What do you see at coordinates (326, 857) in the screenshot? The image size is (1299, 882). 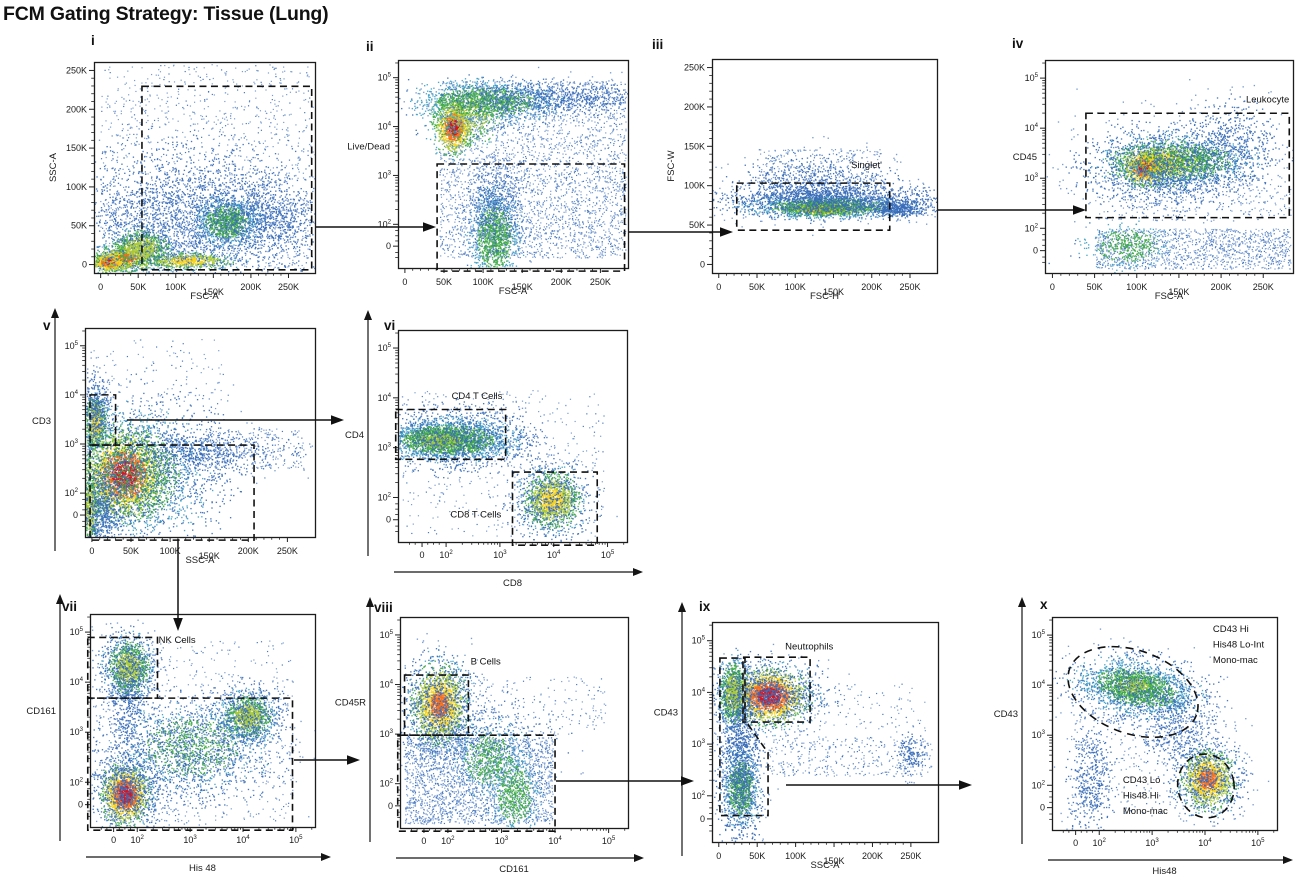 I see `panel-vii-x-axis-arrow-icon` at bounding box center [326, 857].